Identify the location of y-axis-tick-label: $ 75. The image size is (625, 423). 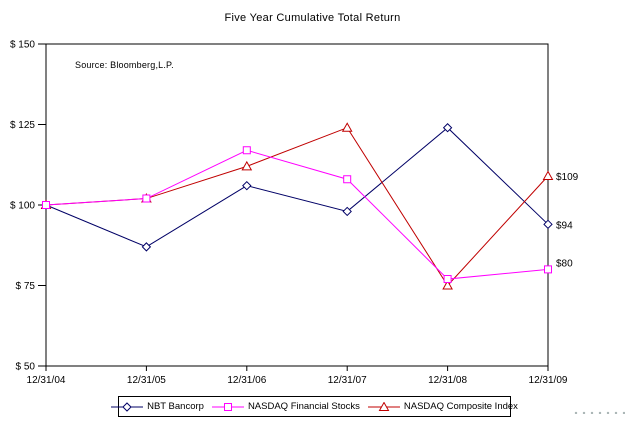
(26, 286).